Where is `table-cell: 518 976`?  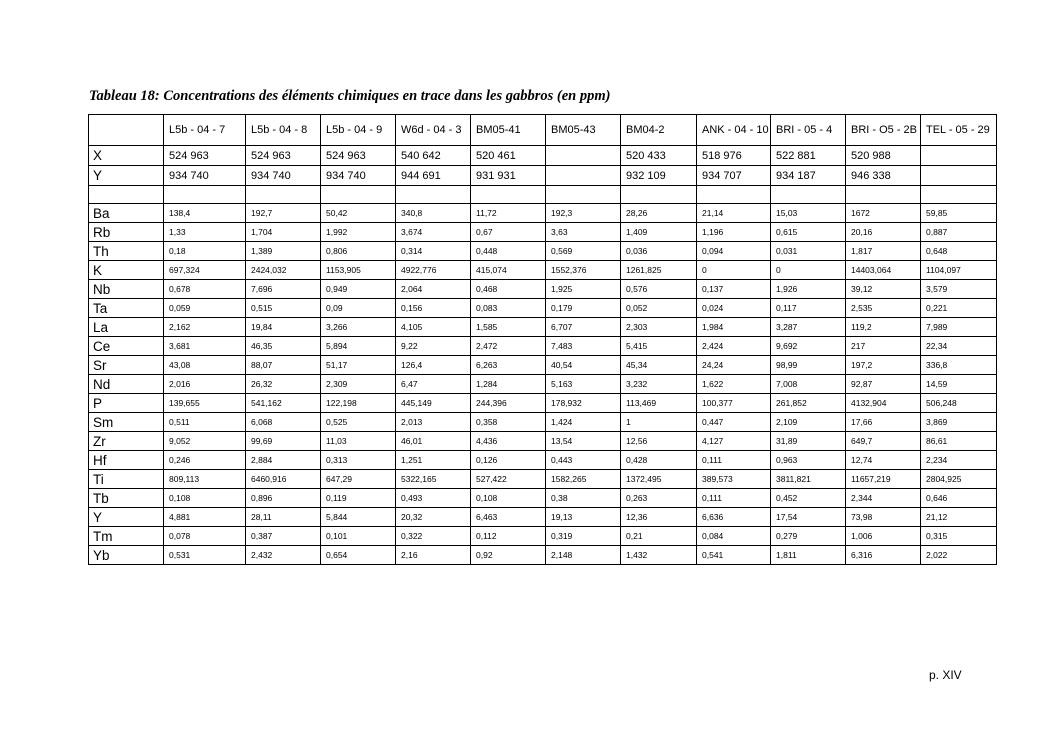 table-cell: 518 976 is located at coordinates (733, 155).